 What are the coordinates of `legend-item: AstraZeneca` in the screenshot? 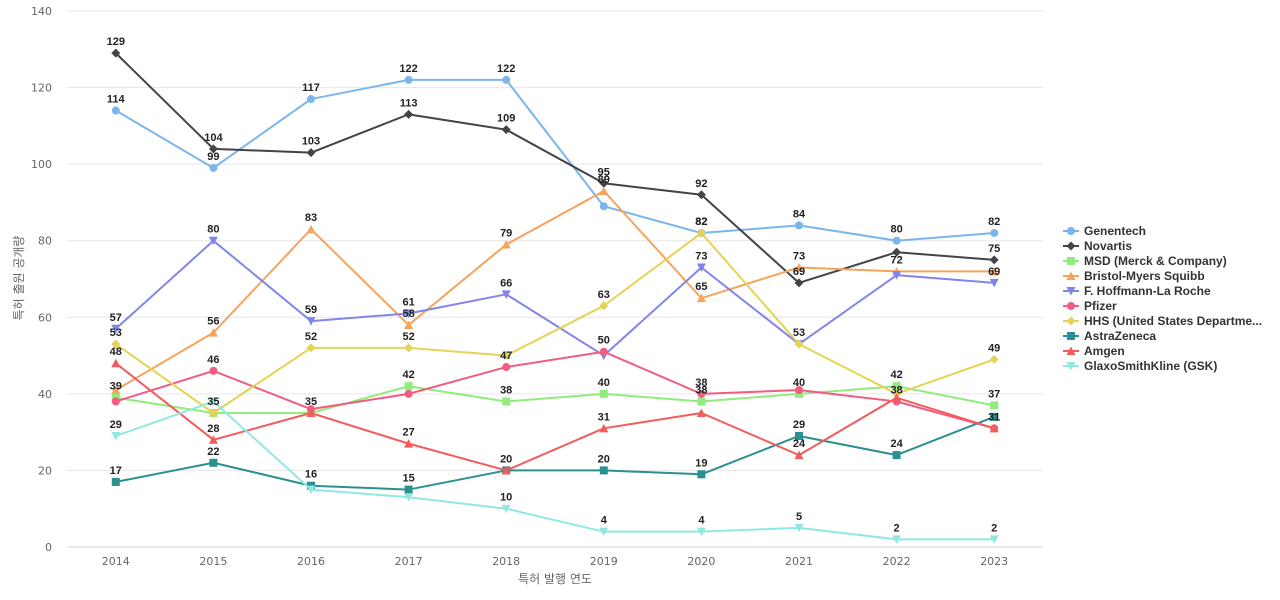 It's located at (1109, 336).